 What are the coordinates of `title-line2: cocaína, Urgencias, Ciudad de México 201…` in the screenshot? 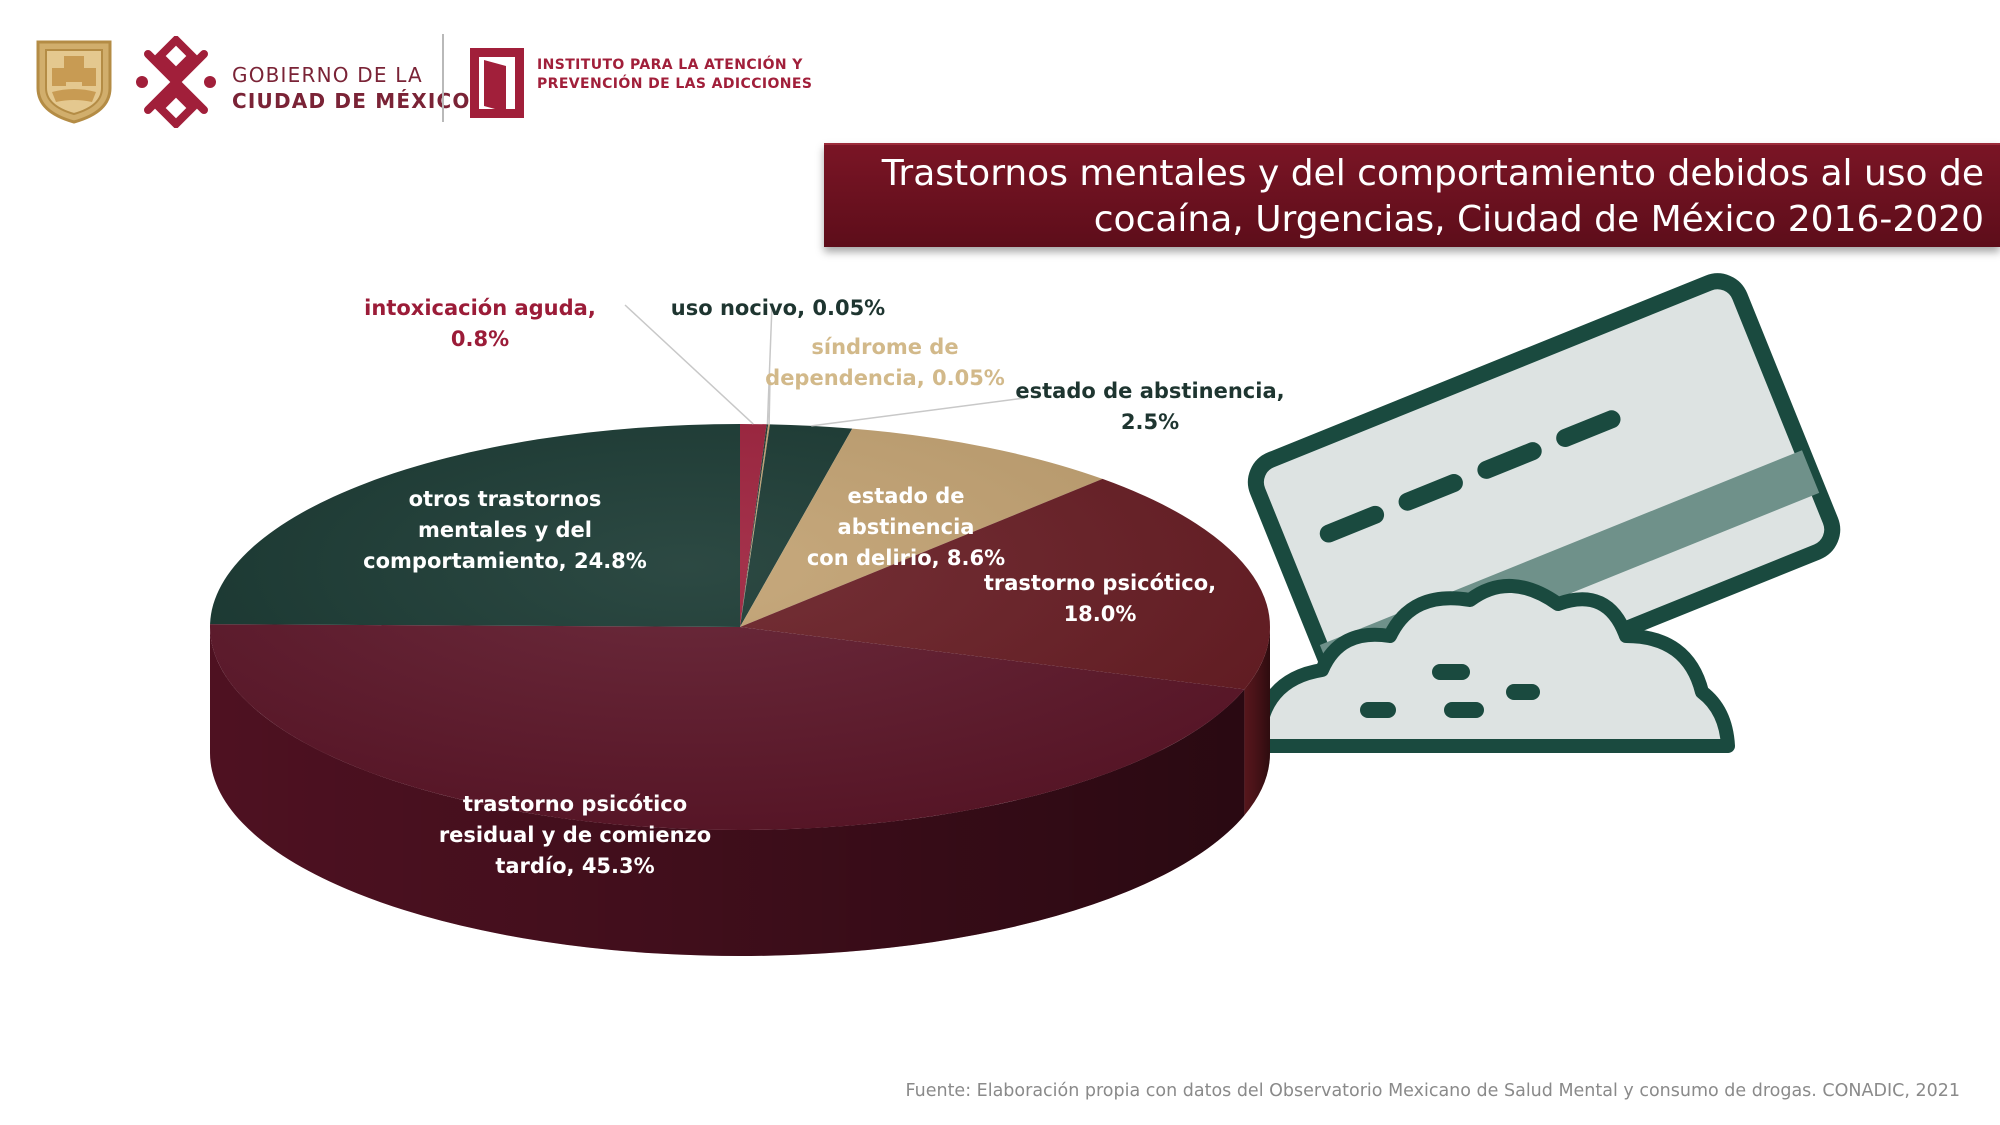 It's located at (1538, 219).